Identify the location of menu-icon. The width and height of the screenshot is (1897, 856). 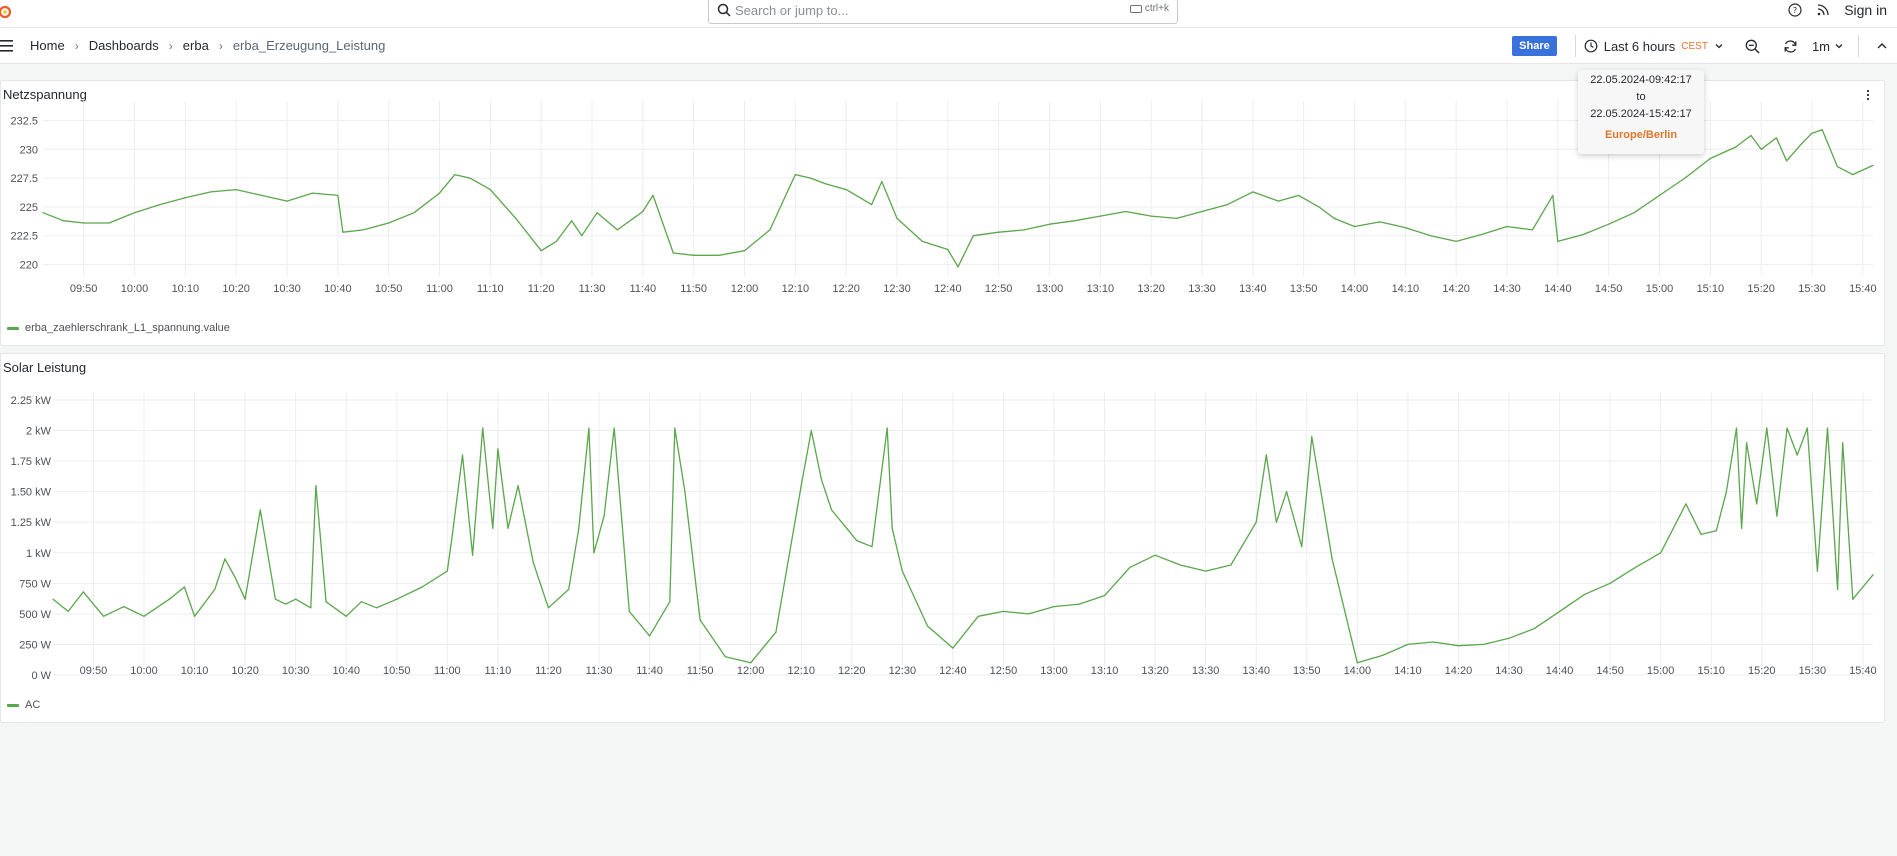
(7, 46).